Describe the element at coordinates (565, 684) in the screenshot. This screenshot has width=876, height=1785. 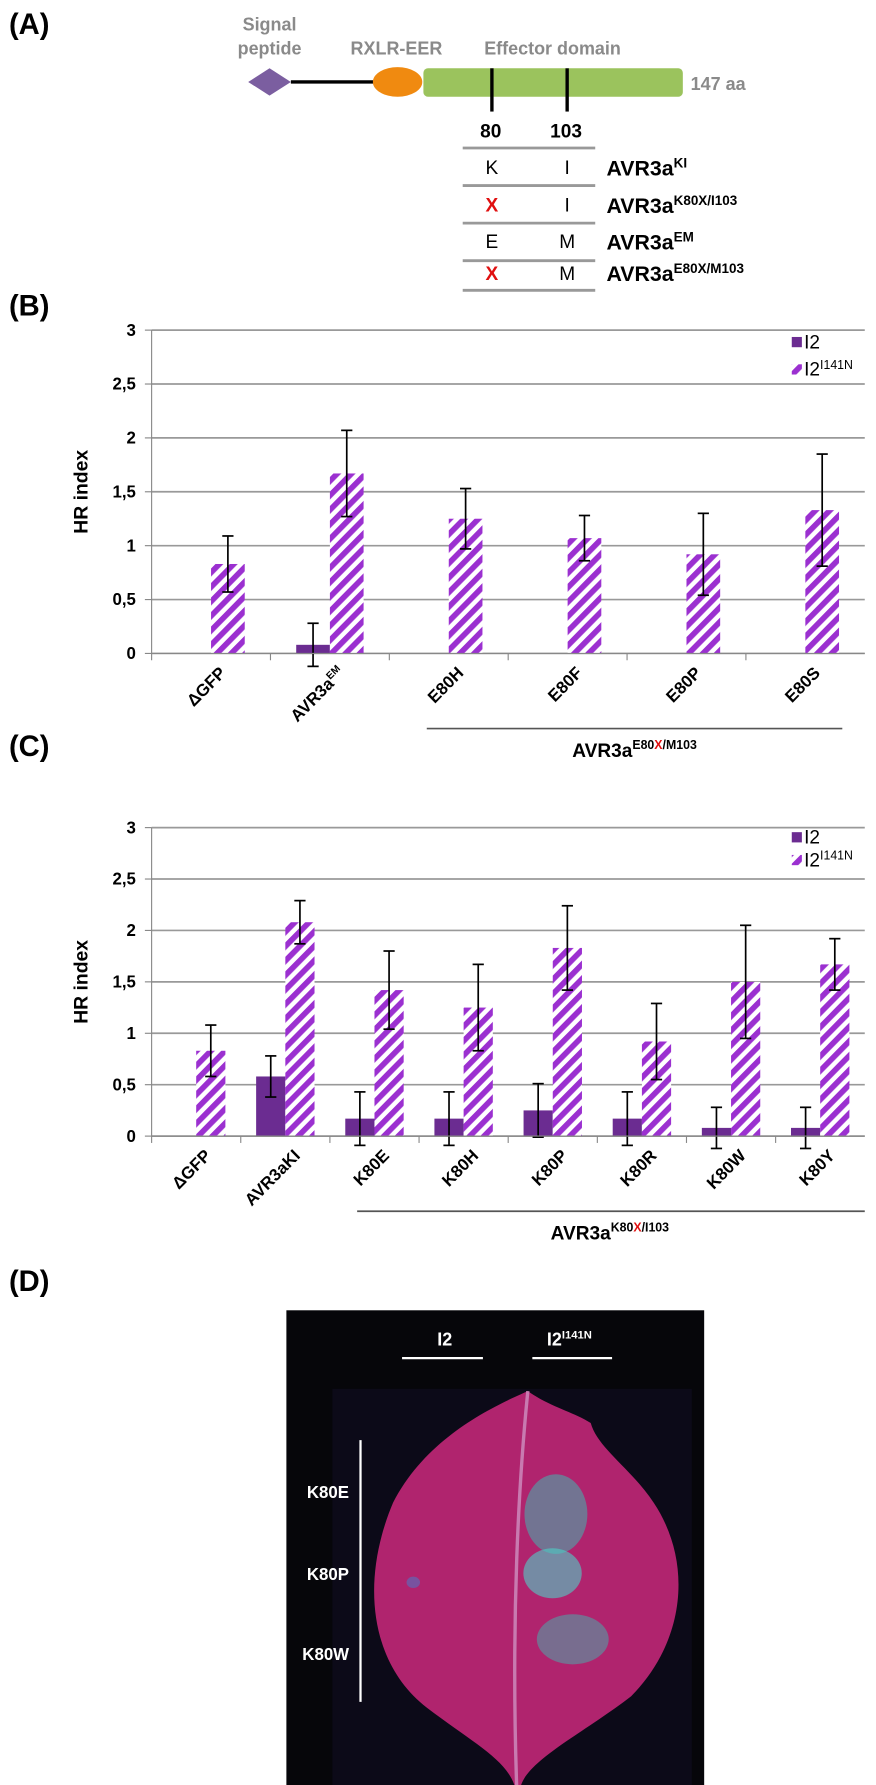
I see `label: E80F` at that location.